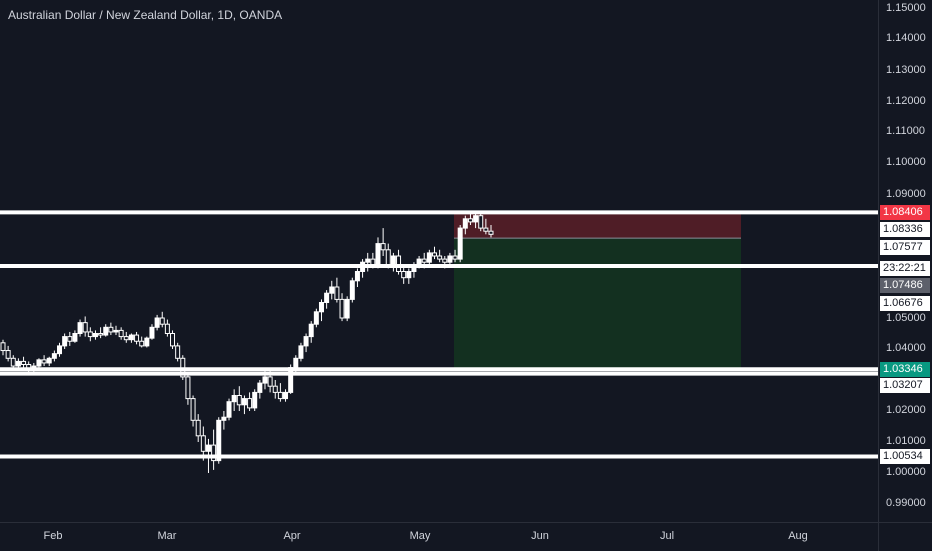 This screenshot has width=932, height=551. I want to click on countdown-tag: 23:22:21, so click(905, 268).